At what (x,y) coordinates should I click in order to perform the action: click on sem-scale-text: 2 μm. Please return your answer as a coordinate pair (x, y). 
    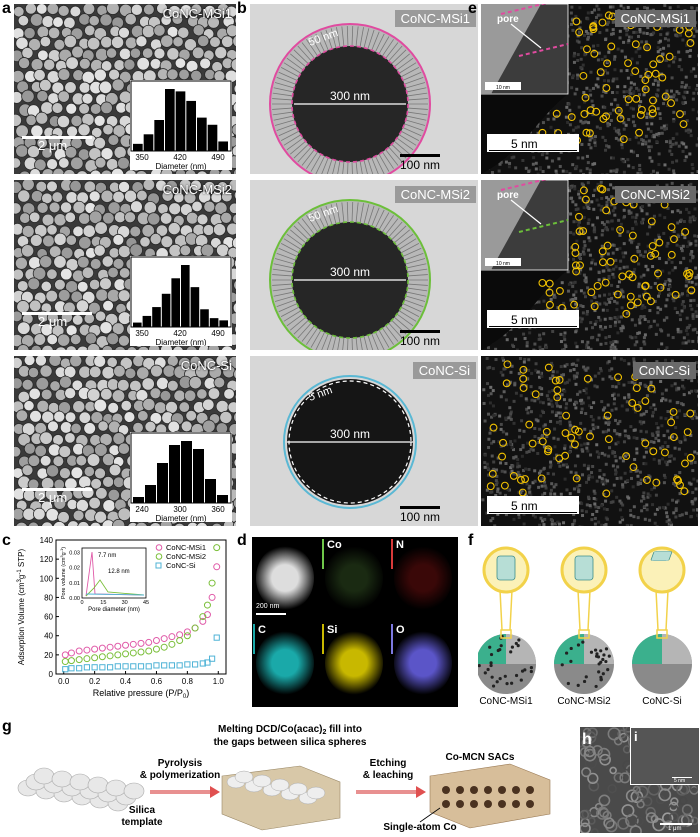
    Looking at the image, I should click on (53, 145).